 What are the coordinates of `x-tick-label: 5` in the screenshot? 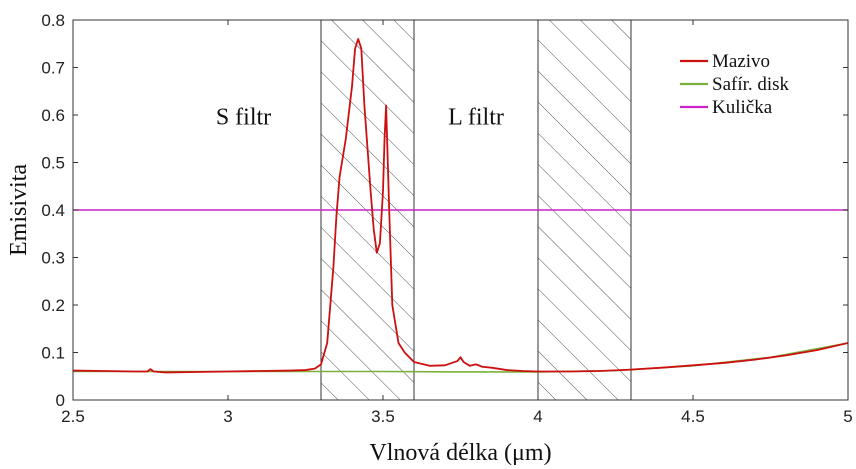 It's located at (847, 416).